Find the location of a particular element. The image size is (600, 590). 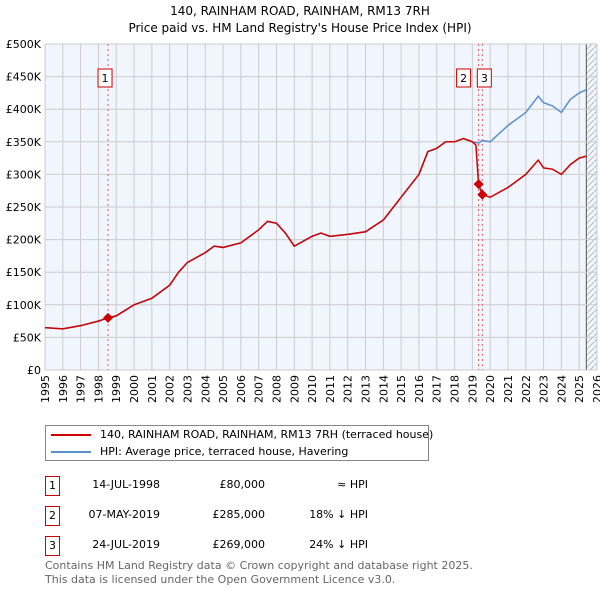

sale-date: 14-JUL-1998 is located at coordinates (126, 484).